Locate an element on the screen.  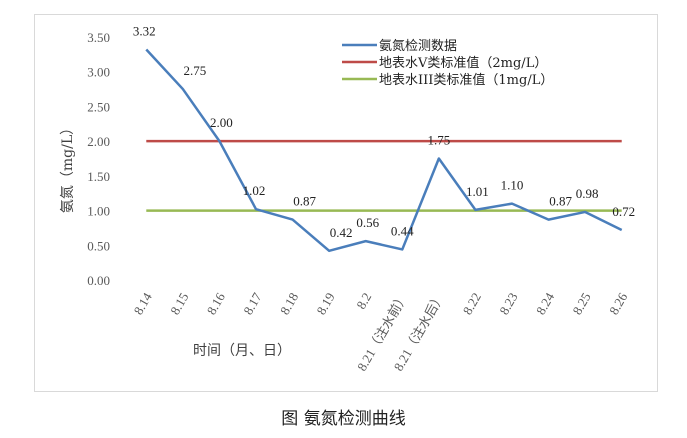
x-tick-label: 8.18 is located at coordinates (289, 303).